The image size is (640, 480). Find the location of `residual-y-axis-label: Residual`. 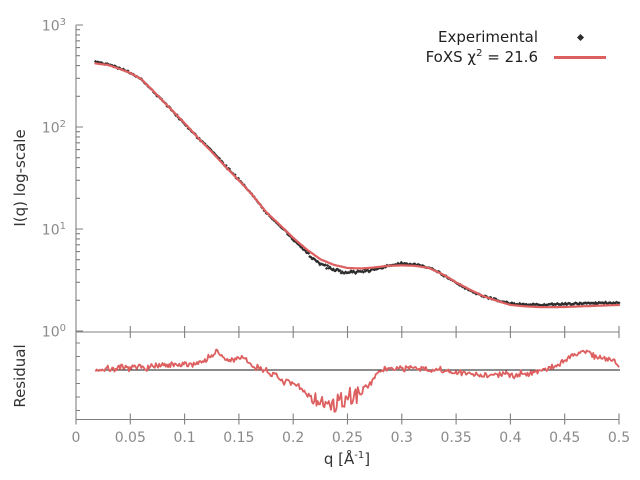

residual-y-axis-label: Residual is located at coordinates (20, 376).